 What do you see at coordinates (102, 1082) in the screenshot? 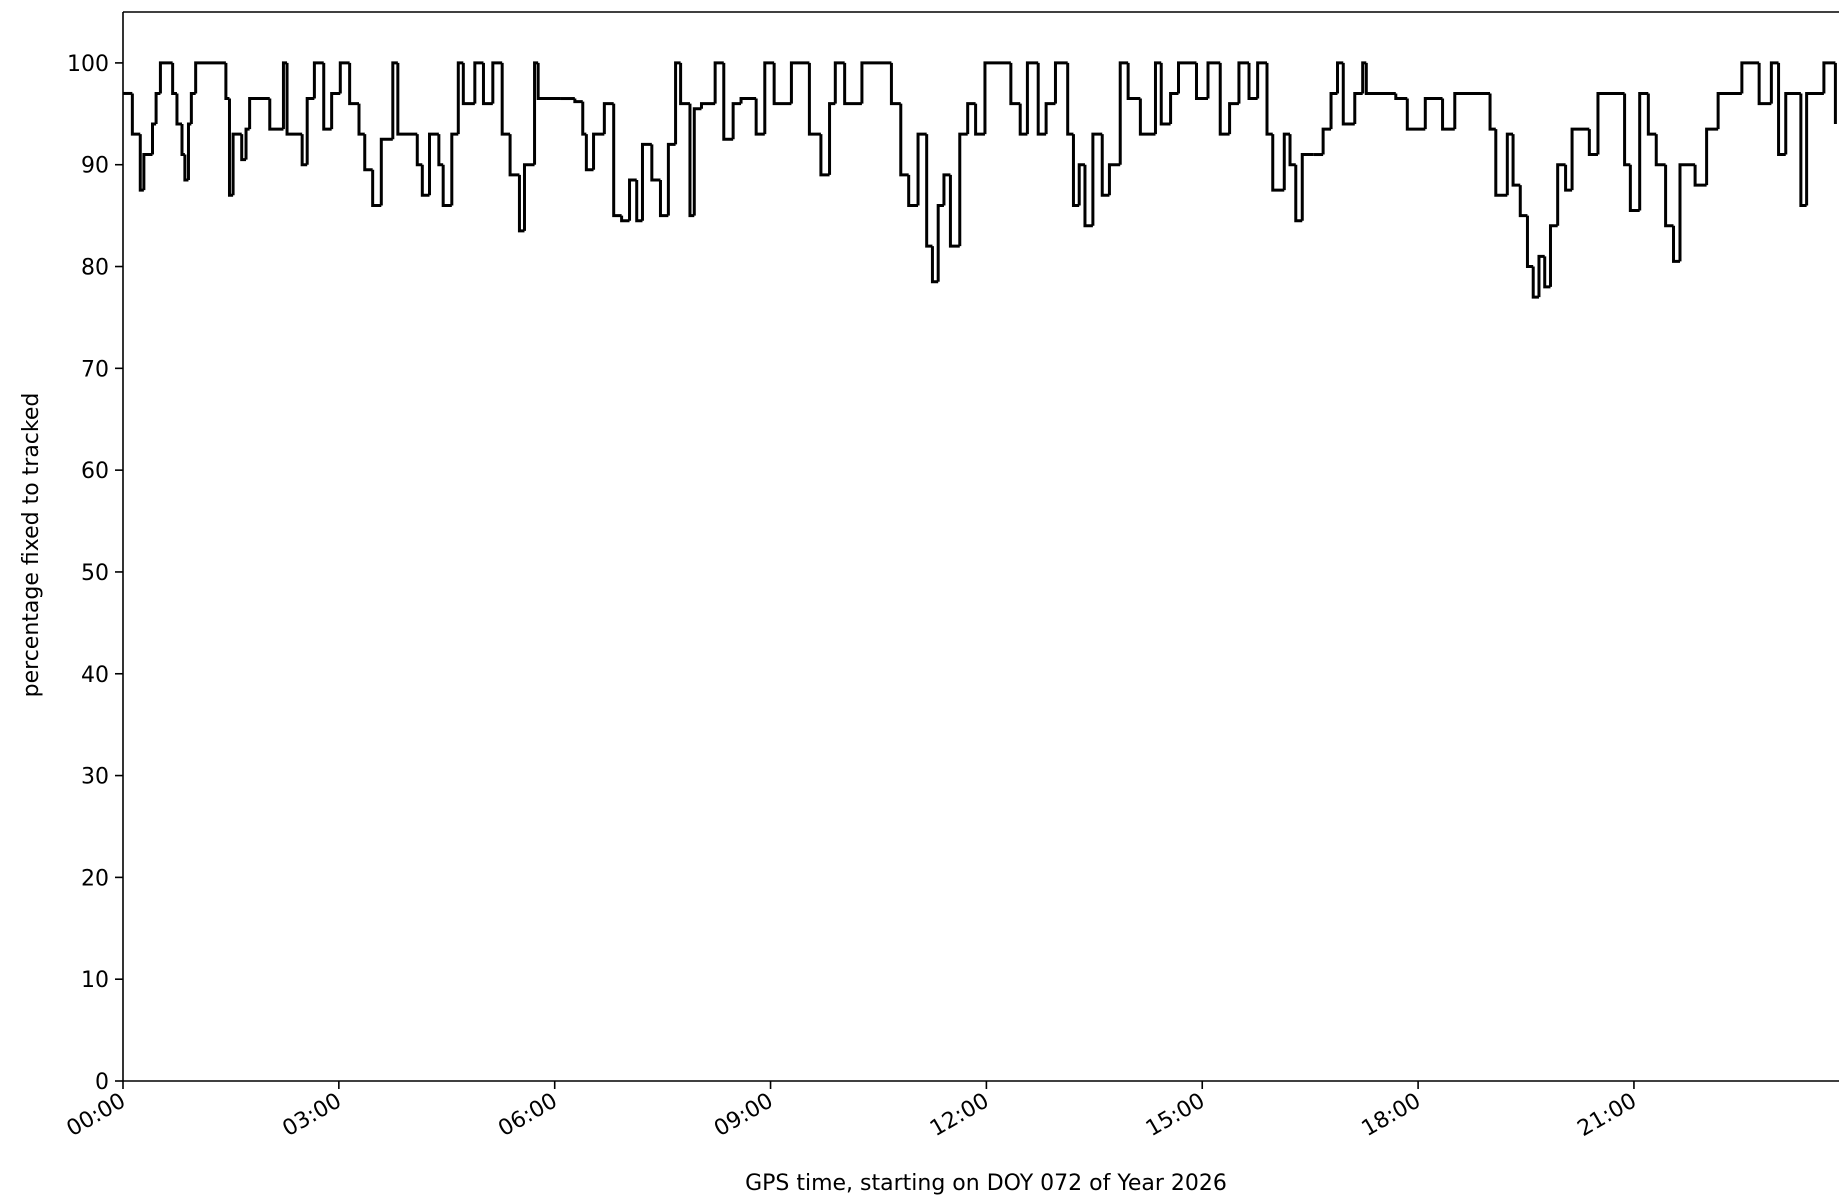
I see `y-tick-label: 0` at bounding box center [102, 1082].